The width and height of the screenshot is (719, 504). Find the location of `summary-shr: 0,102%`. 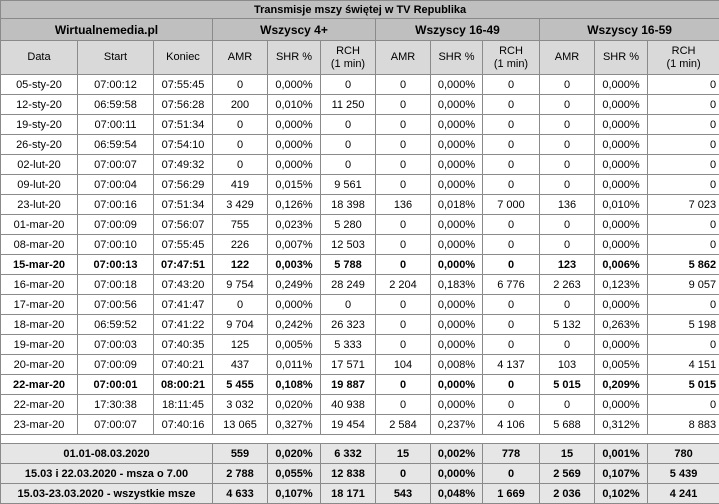

summary-shr: 0,102% is located at coordinates (621, 494).